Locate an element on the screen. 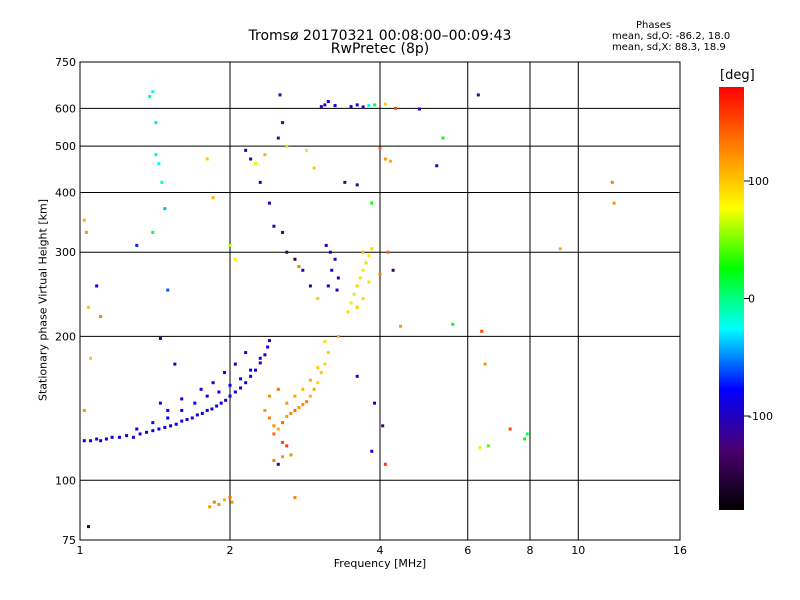 This screenshot has width=800, height=600. x-tick-label: 4 is located at coordinates (380, 550).